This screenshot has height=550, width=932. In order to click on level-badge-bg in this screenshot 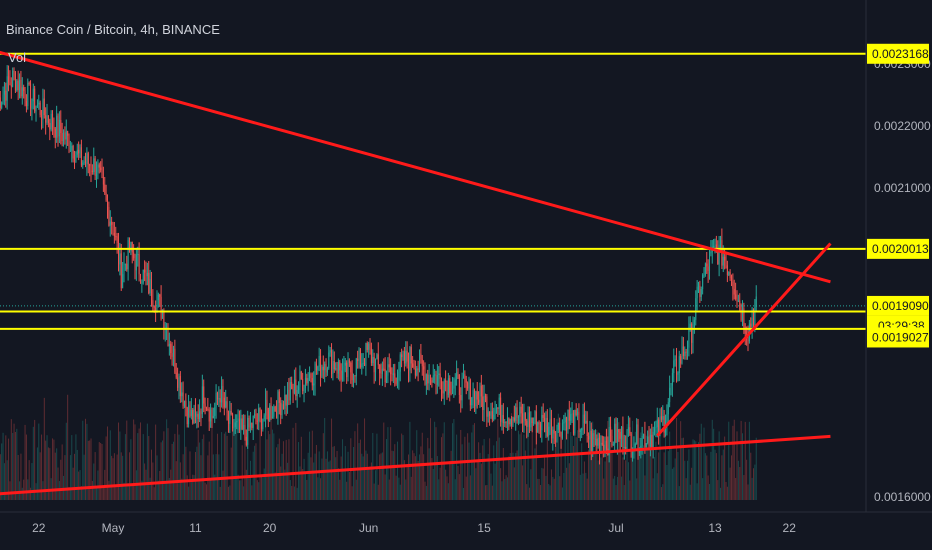, I will do `click(898, 53)`.